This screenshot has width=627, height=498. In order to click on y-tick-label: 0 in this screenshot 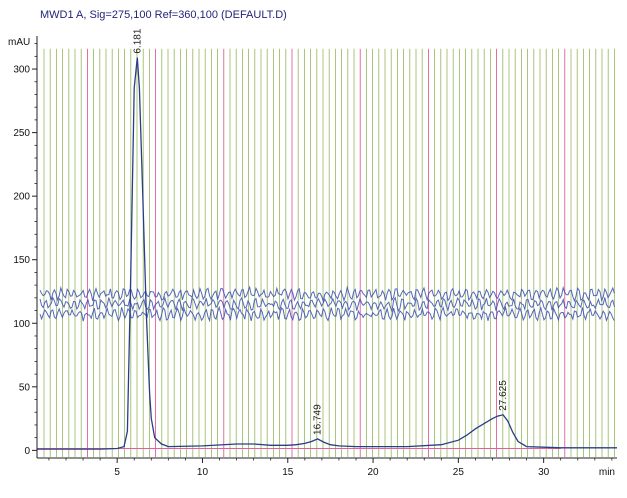, I will do `click(27, 451)`.